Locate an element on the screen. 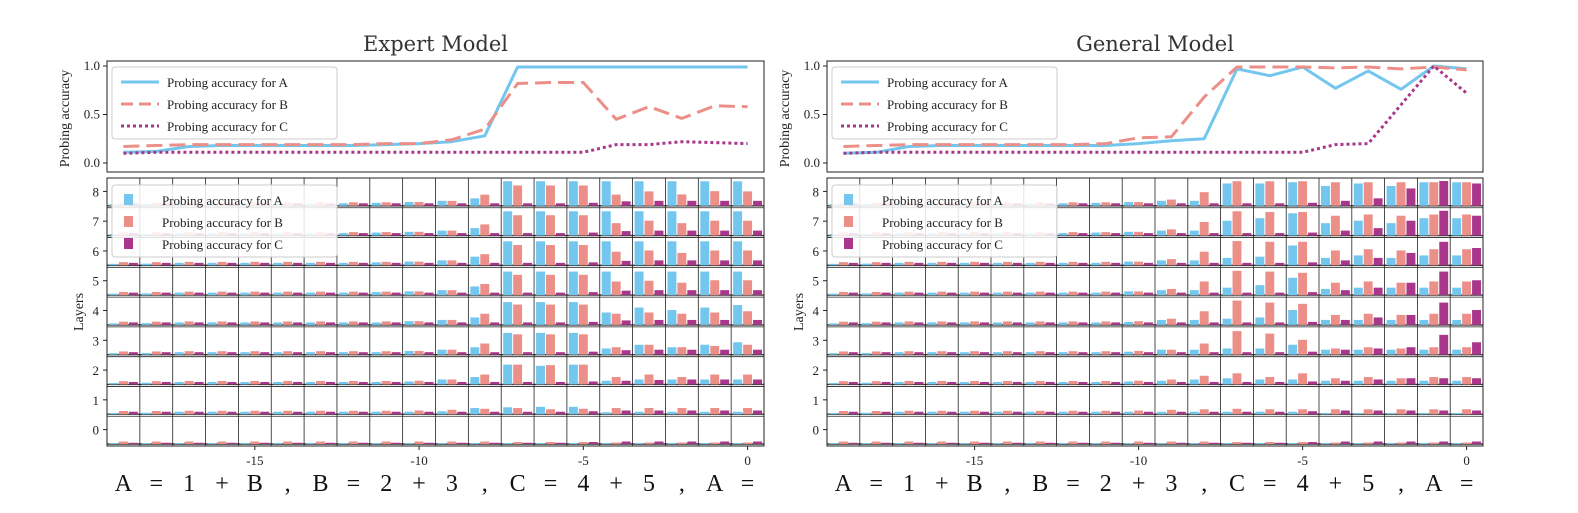 This screenshot has width=1578, height=513. legend-label: Probing accuracy for C is located at coordinates (947, 126).